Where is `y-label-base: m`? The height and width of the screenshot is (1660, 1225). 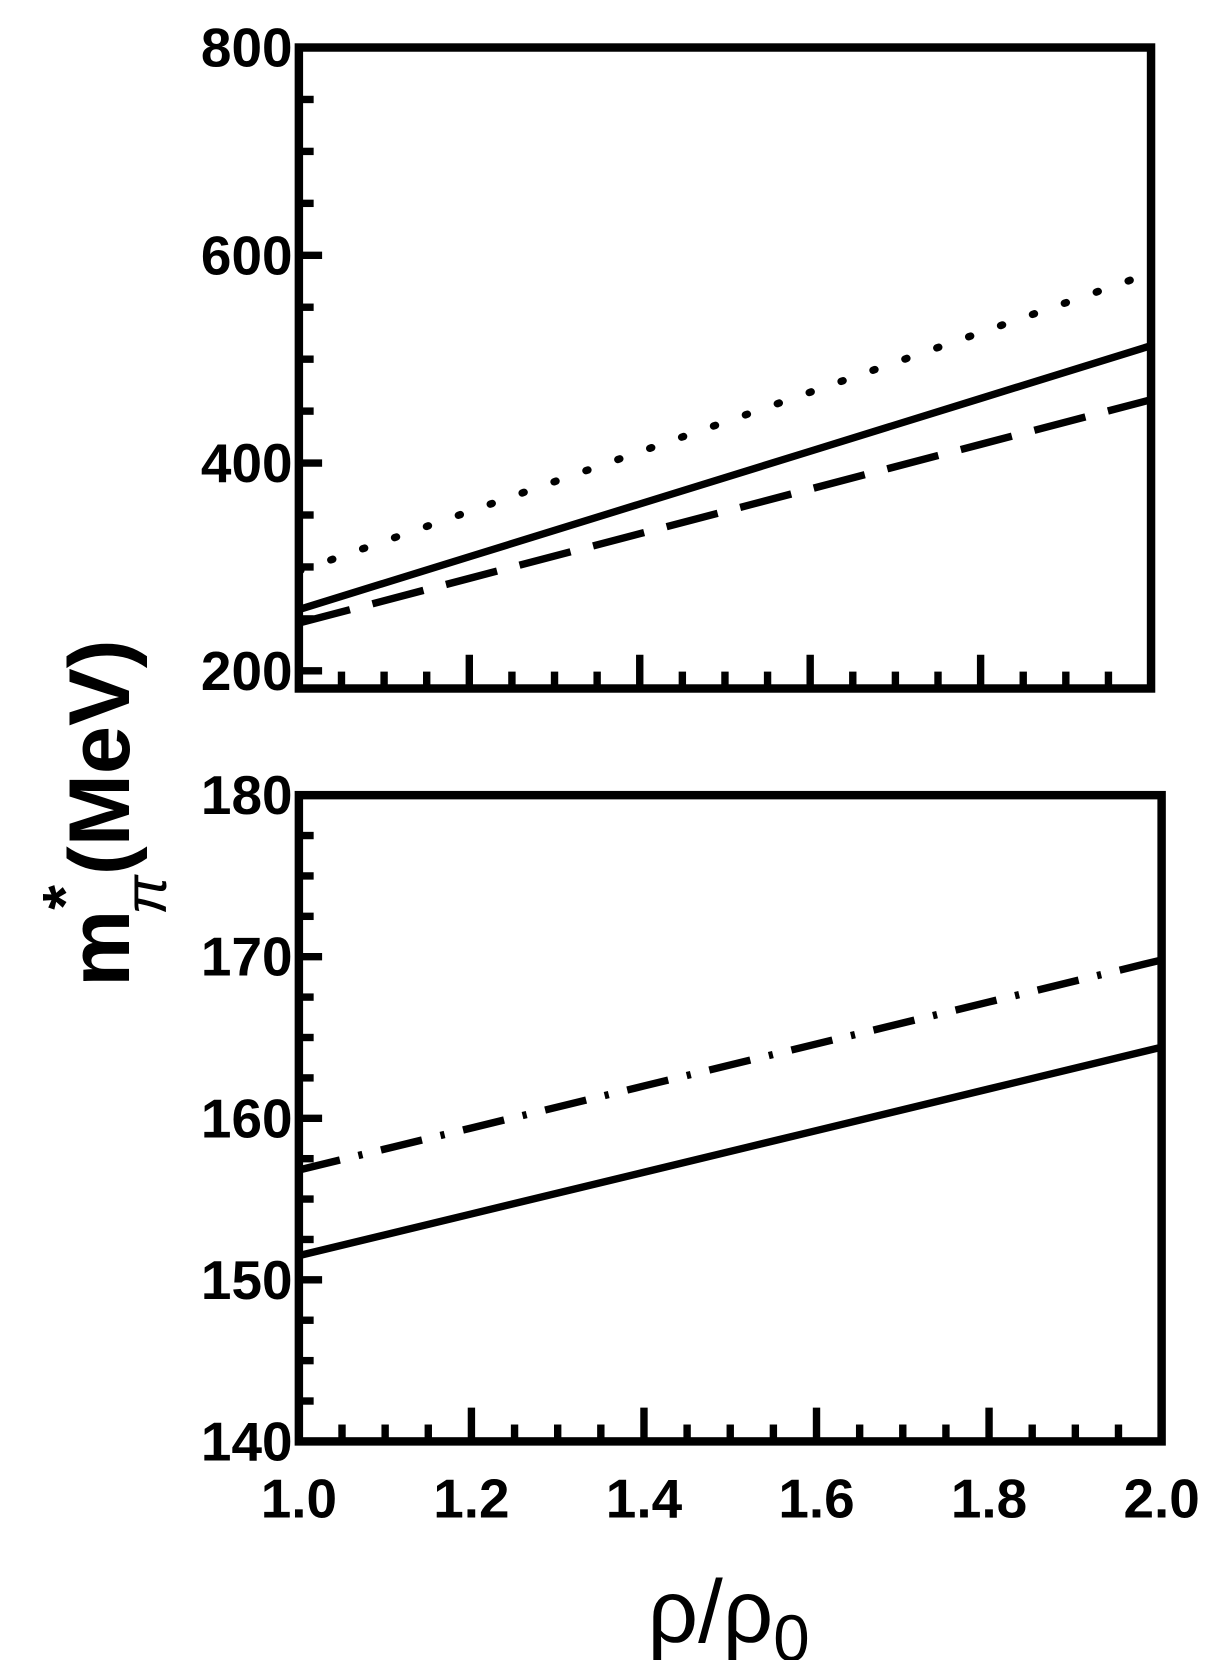
y-label-base: m is located at coordinates (100, 948).